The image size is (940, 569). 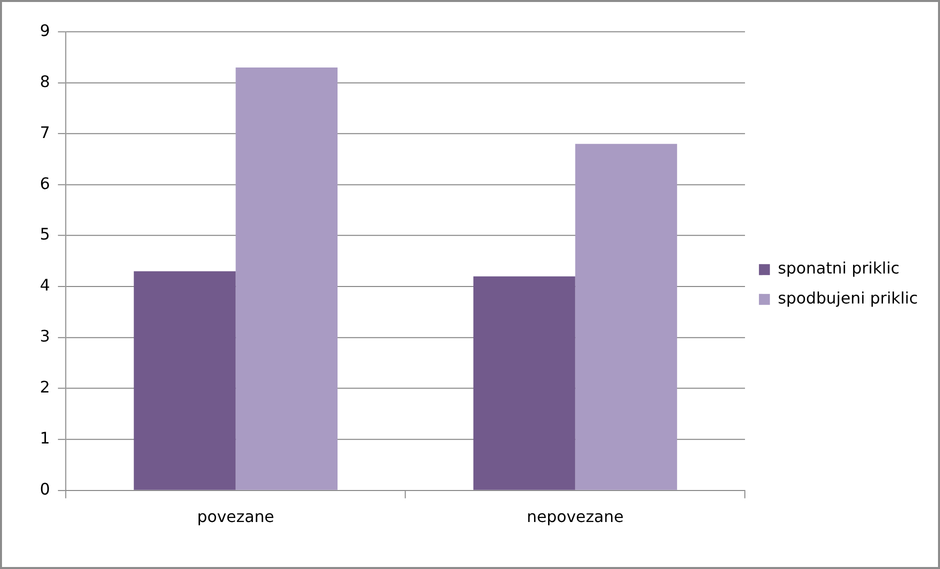 I want to click on y-tick-label: 6, so click(x=45, y=183).